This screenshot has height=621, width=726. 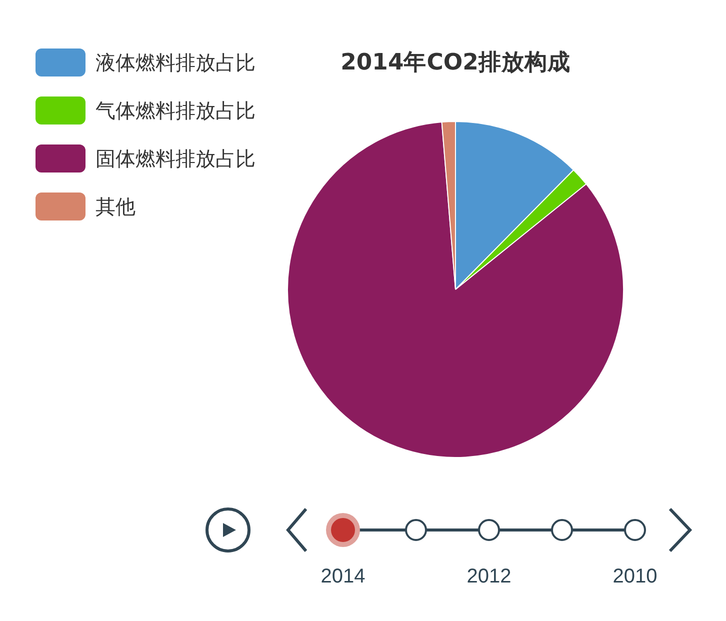 I want to click on text: 2014, so click(x=343, y=576).